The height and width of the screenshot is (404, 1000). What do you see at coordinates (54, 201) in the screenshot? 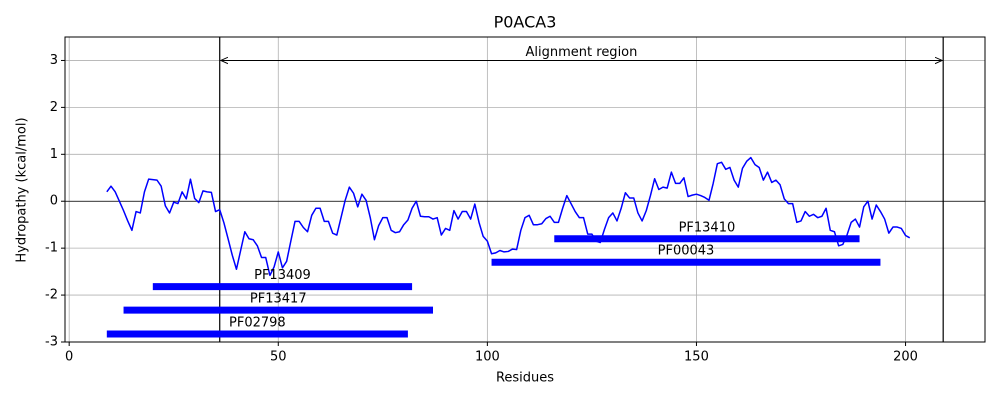
I see `y-tick-label: 0` at bounding box center [54, 201].